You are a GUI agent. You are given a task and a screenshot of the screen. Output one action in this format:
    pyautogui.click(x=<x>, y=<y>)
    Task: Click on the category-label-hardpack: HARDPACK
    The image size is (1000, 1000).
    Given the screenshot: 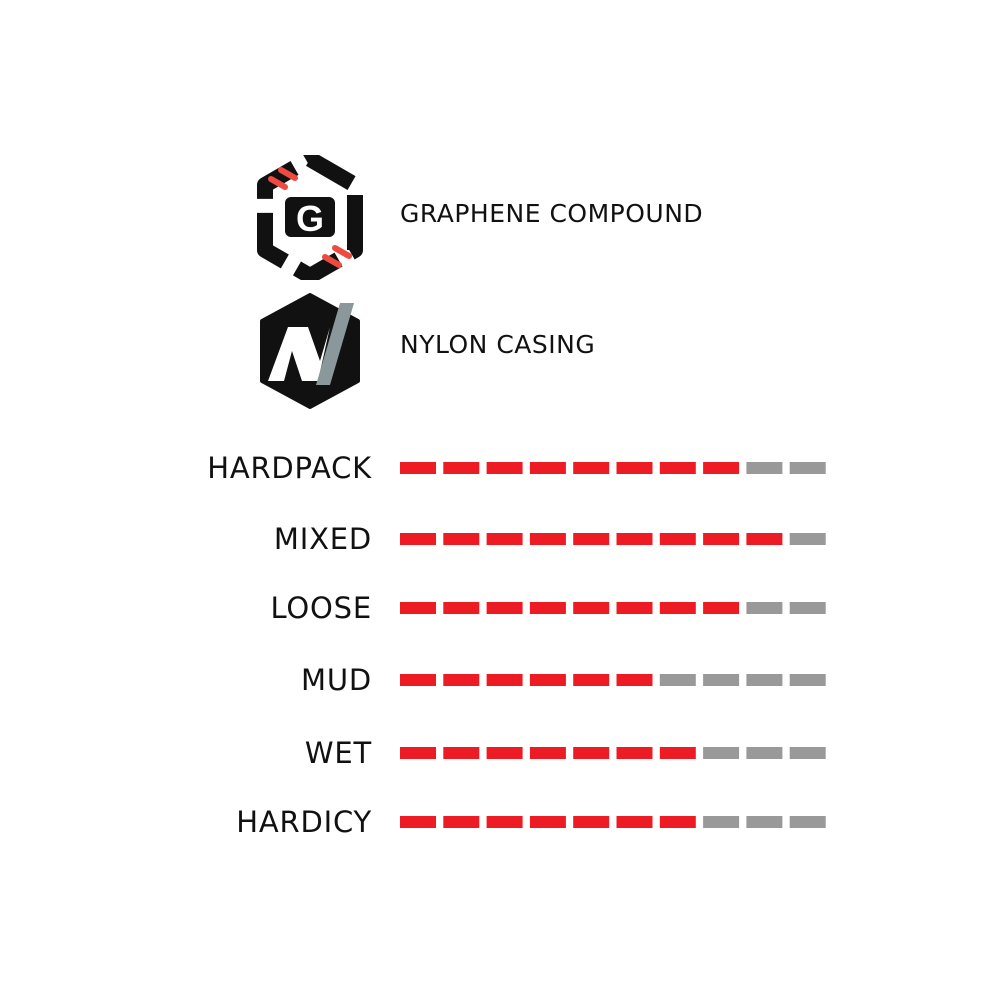 What is the action you would take?
    pyautogui.click(x=289, y=468)
    